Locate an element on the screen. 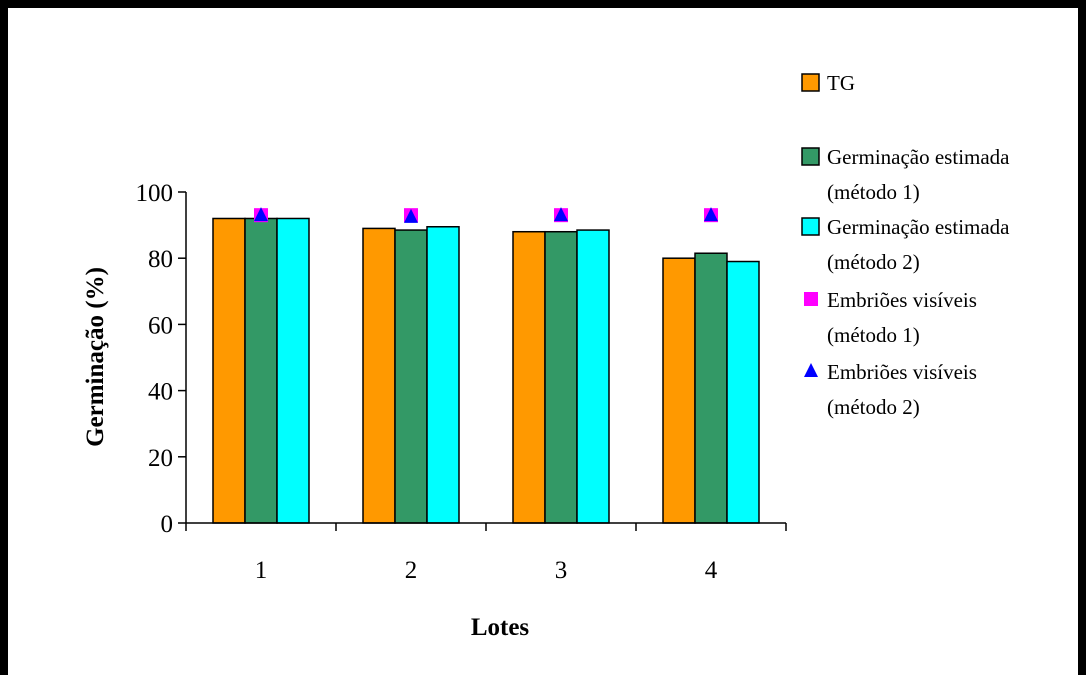 This screenshot has width=1086, height=688. y-axis-title: Germinação (%) is located at coordinates (95, 357).